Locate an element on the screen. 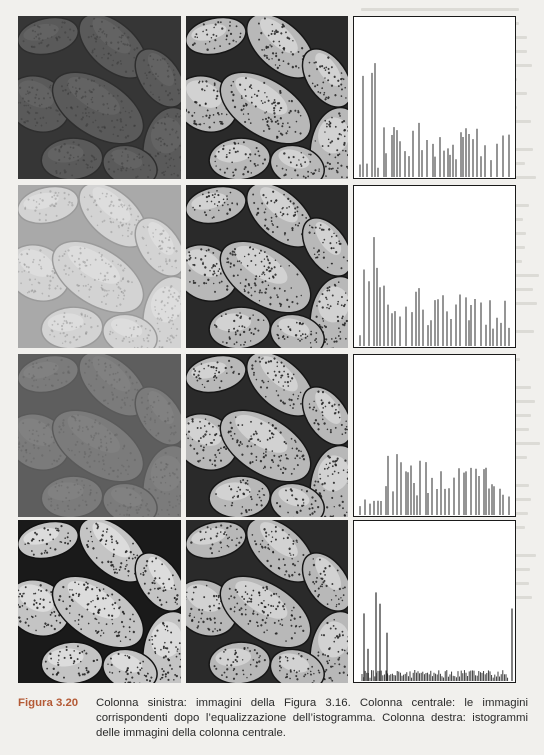 The width and height of the screenshot is (544, 755). original-image-light is located at coordinates (99, 266).